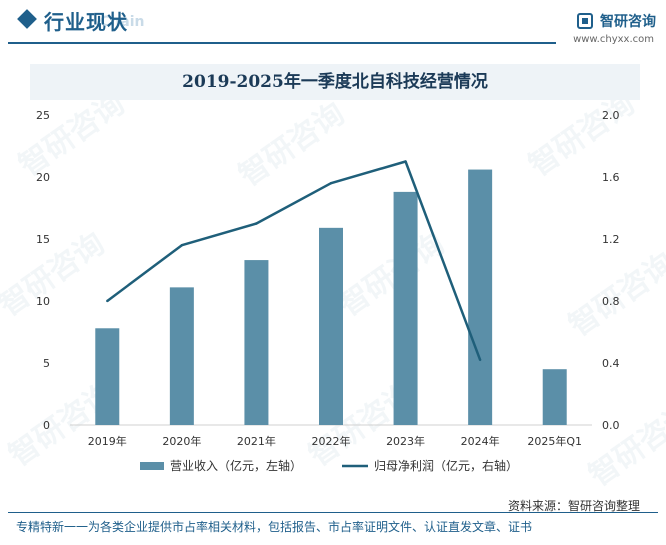  I want to click on diamond-icon, so click(27, 19).